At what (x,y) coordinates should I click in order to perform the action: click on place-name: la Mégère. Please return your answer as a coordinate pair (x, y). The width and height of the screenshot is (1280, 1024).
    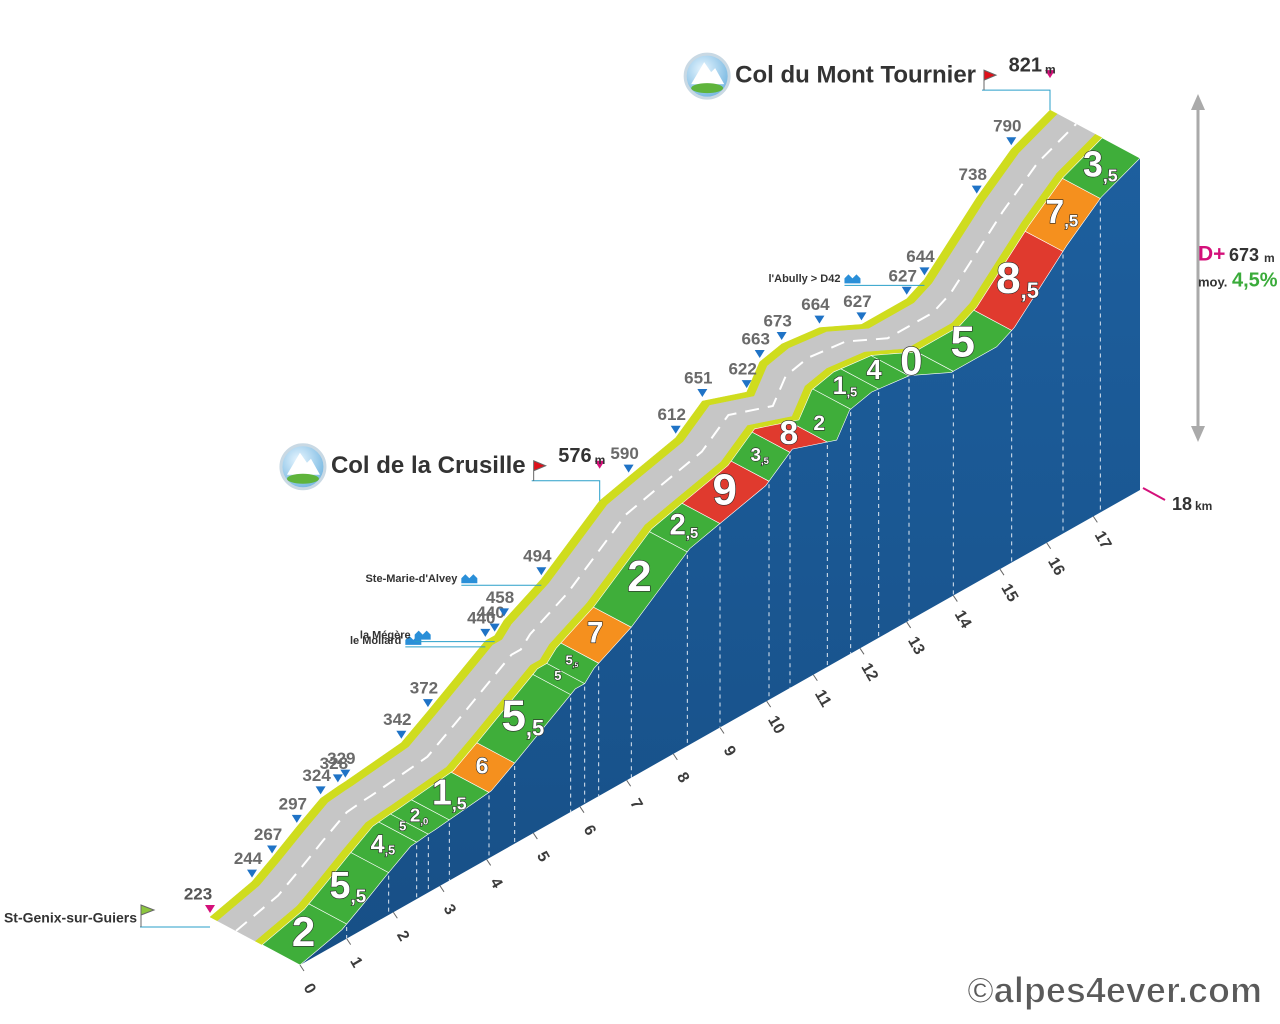
    Looking at the image, I should click on (385, 635).